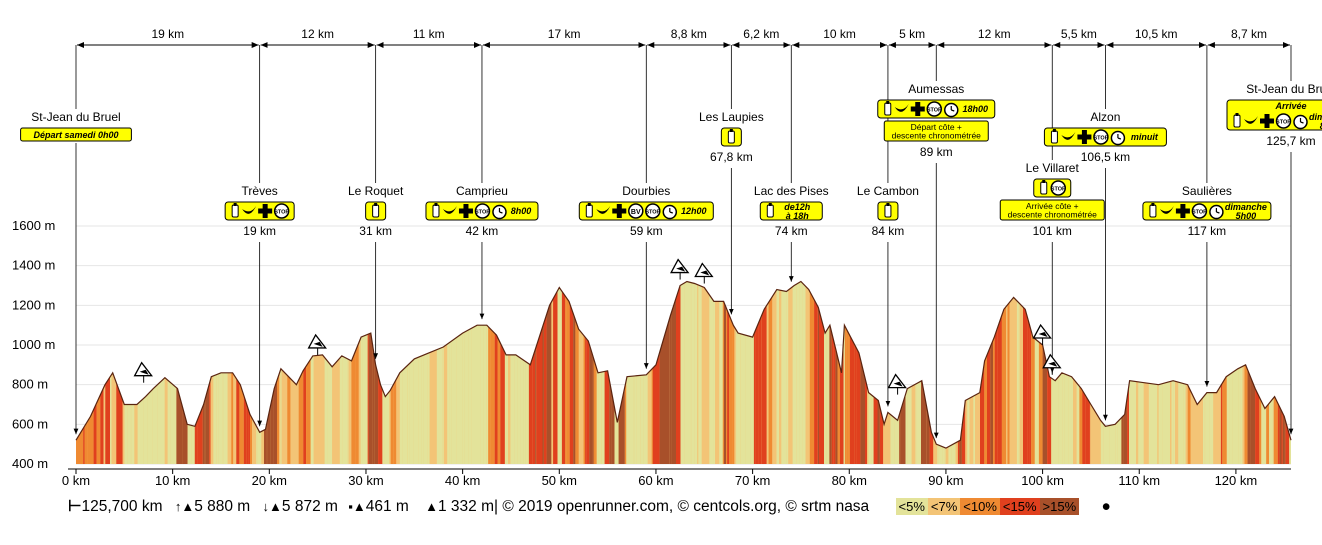 The width and height of the screenshot is (1322, 545). What do you see at coordinates (980, 506) in the screenshot?
I see `legend-item: <10%` at bounding box center [980, 506].